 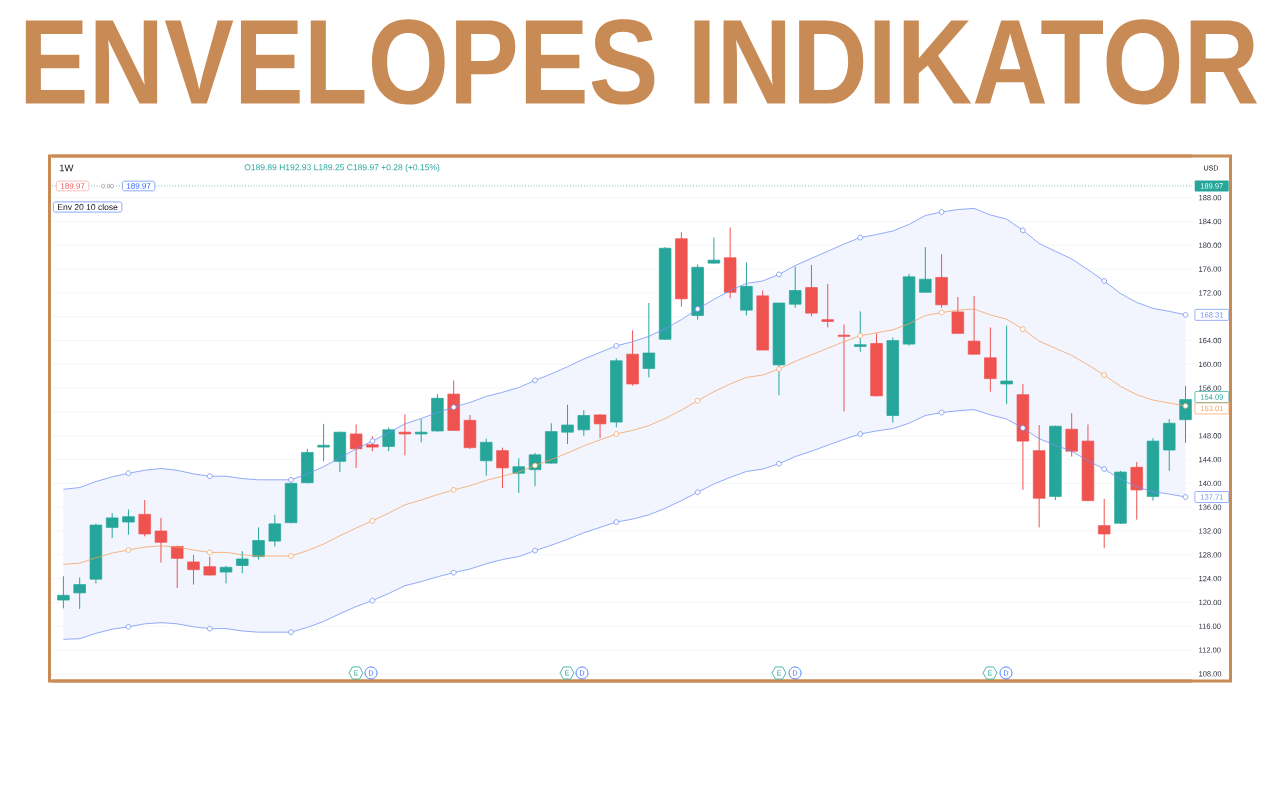 I want to click on annotation: O189.89 H192.93 L189.25 C189.97 +0.28 (+0.15%), so click(x=342, y=168).